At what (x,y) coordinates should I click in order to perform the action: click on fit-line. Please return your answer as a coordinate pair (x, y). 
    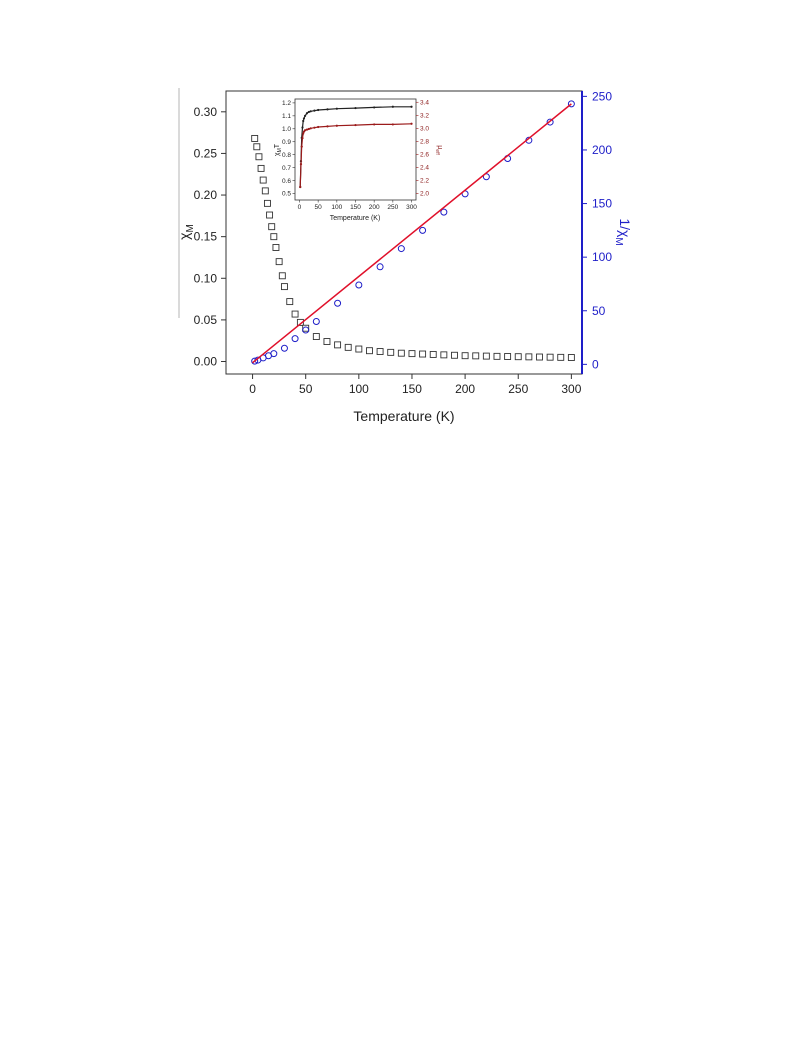
    Looking at the image, I should click on (412, 233).